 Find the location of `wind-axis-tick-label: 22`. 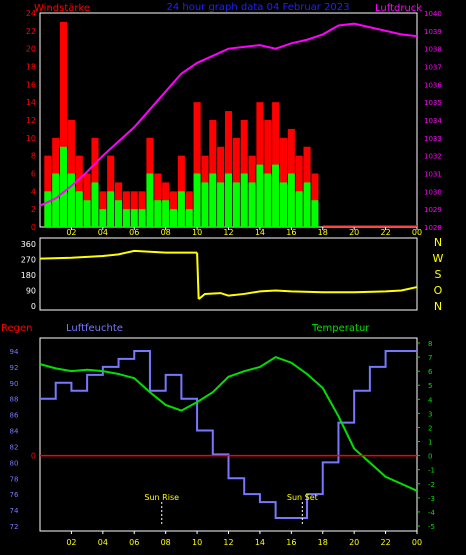

wind-axis-tick-label: 22 is located at coordinates (31, 31).